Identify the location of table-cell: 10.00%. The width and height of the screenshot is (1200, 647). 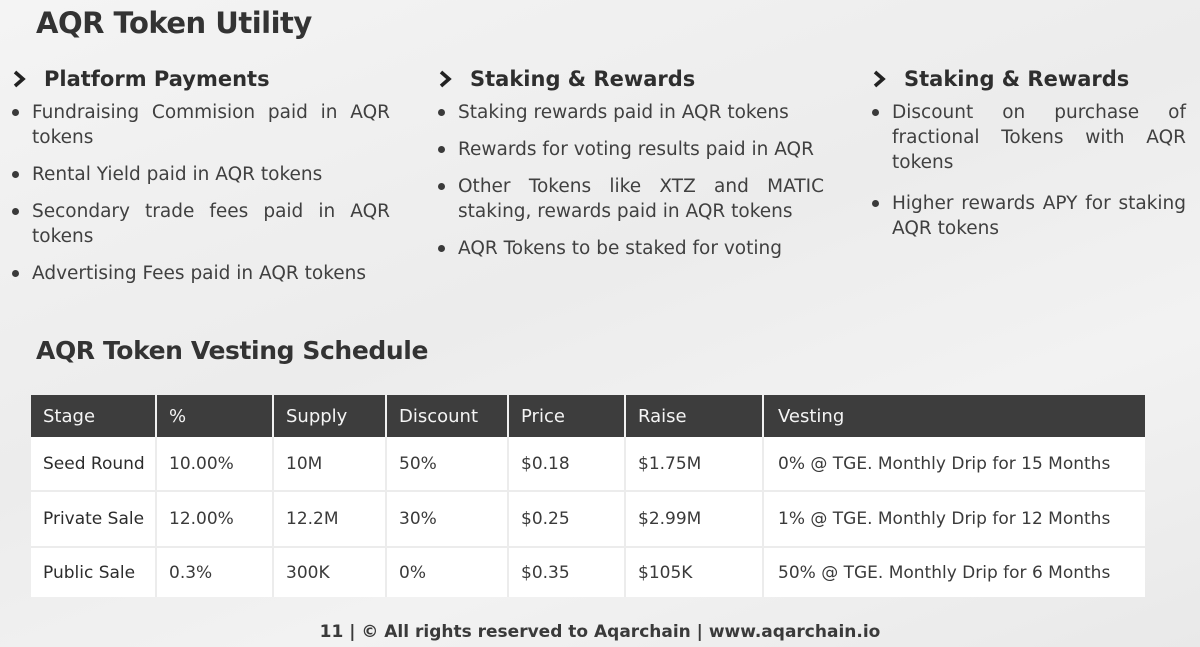
(215, 464).